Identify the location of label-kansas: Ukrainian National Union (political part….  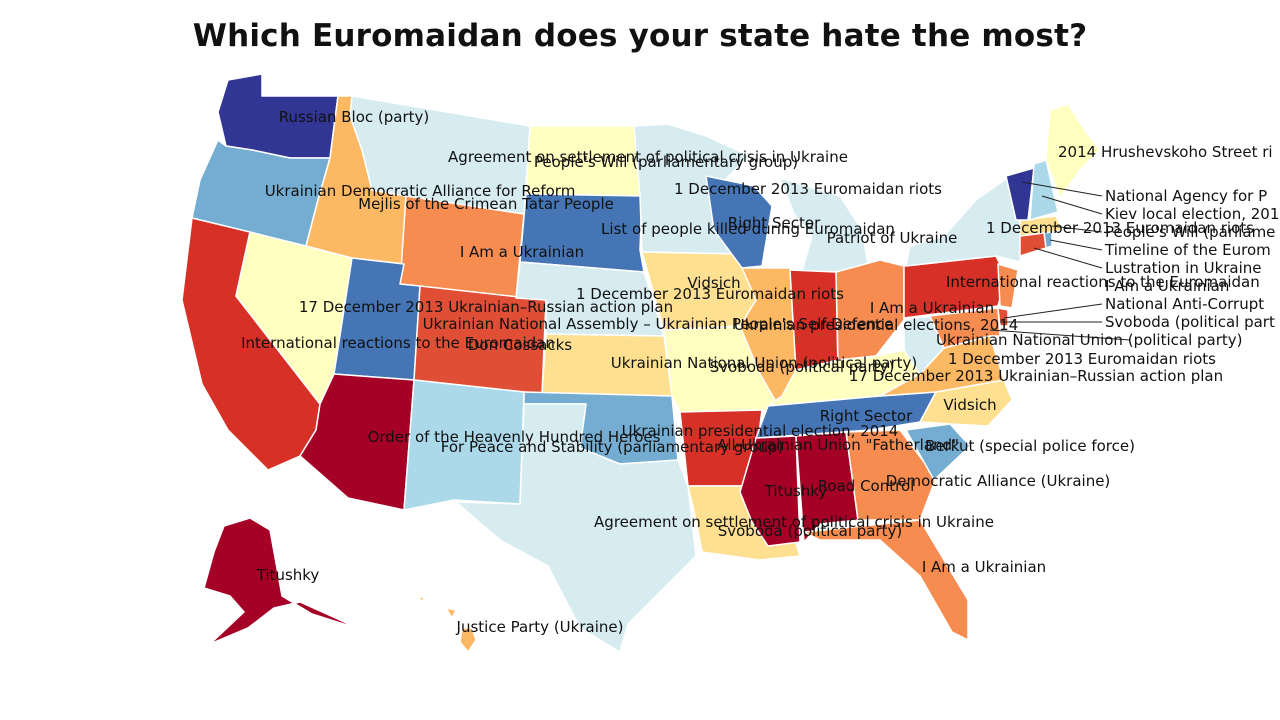
(764, 363).